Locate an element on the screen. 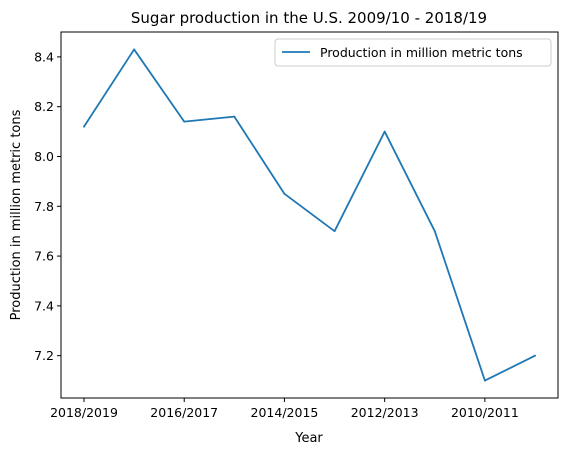 The width and height of the screenshot is (567, 455). y-tick-label: 8.0 is located at coordinates (44, 156).